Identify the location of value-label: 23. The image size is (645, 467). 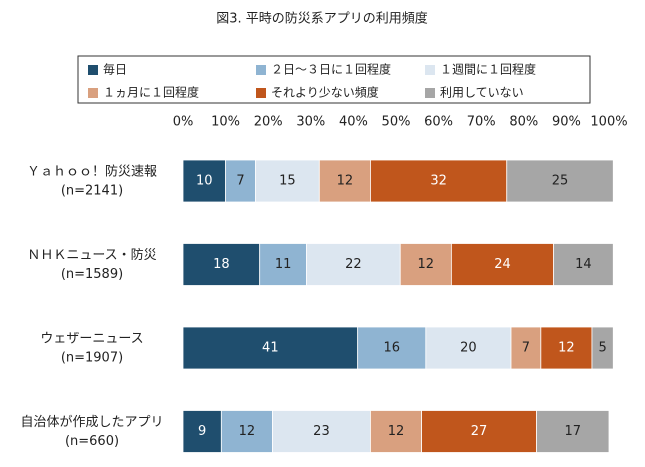
(321, 431).